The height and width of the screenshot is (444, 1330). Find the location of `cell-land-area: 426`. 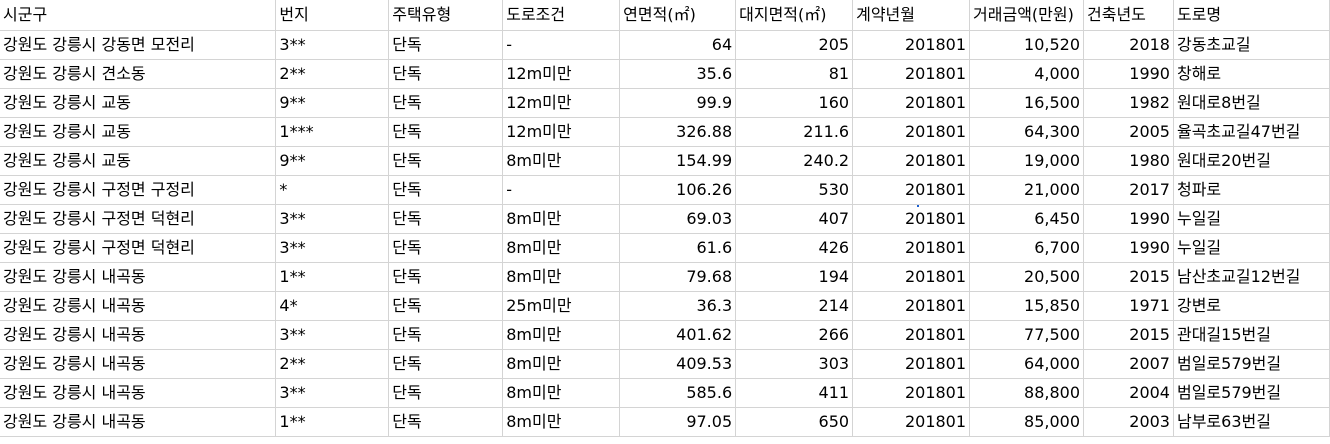

cell-land-area: 426 is located at coordinates (794, 248).